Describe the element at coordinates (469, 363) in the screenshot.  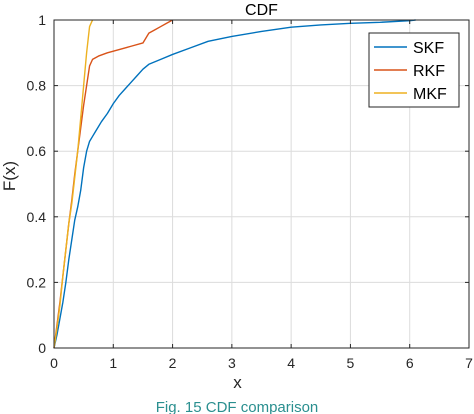
I see `x-tick-label: 7` at that location.